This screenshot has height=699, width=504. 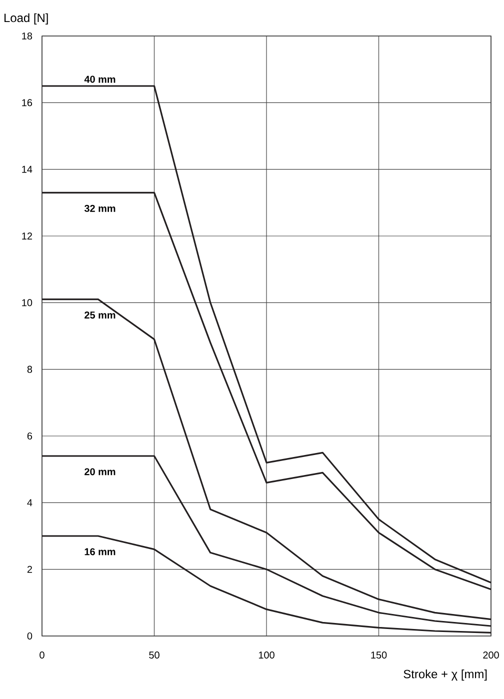 What do you see at coordinates (29, 369) in the screenshot?
I see `y-tick-label: 8` at bounding box center [29, 369].